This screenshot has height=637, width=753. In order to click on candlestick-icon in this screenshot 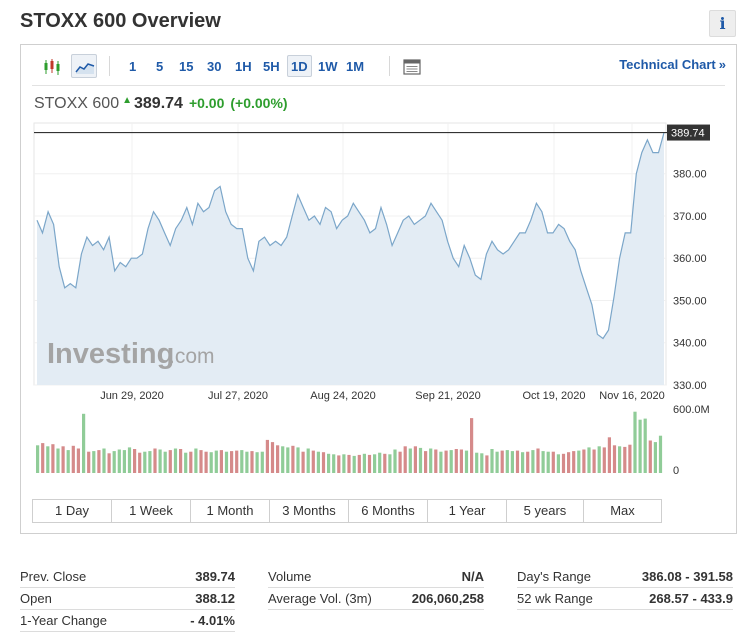, I will do `click(51, 66)`.